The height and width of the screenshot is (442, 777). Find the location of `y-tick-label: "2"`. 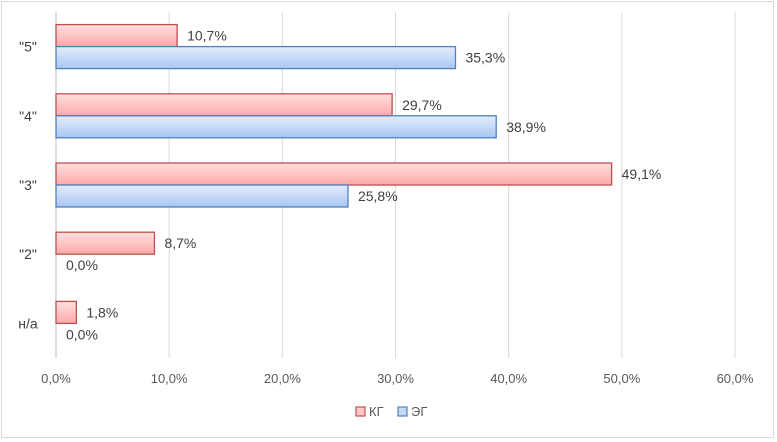

y-tick-label: "2" is located at coordinates (28, 254).